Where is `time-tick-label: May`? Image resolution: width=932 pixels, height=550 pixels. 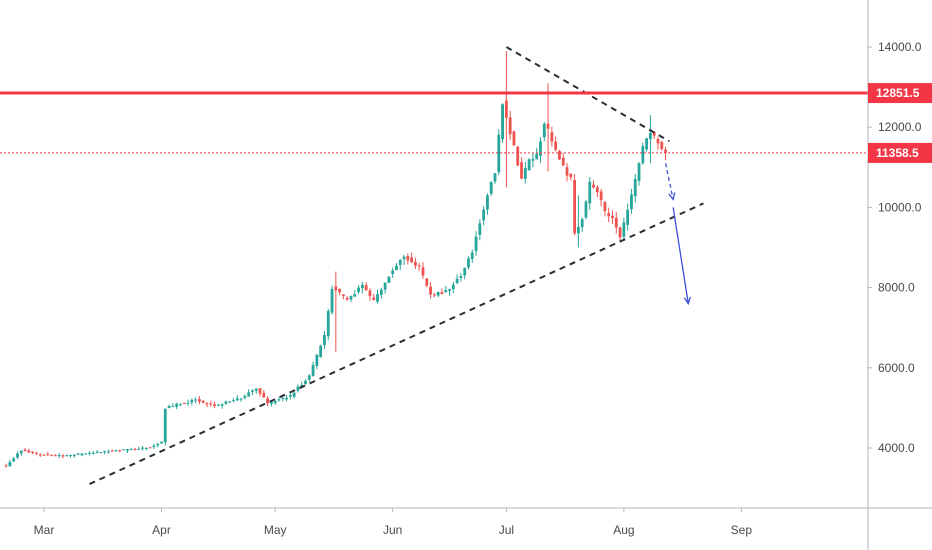
time-tick-label: May is located at coordinates (275, 530).